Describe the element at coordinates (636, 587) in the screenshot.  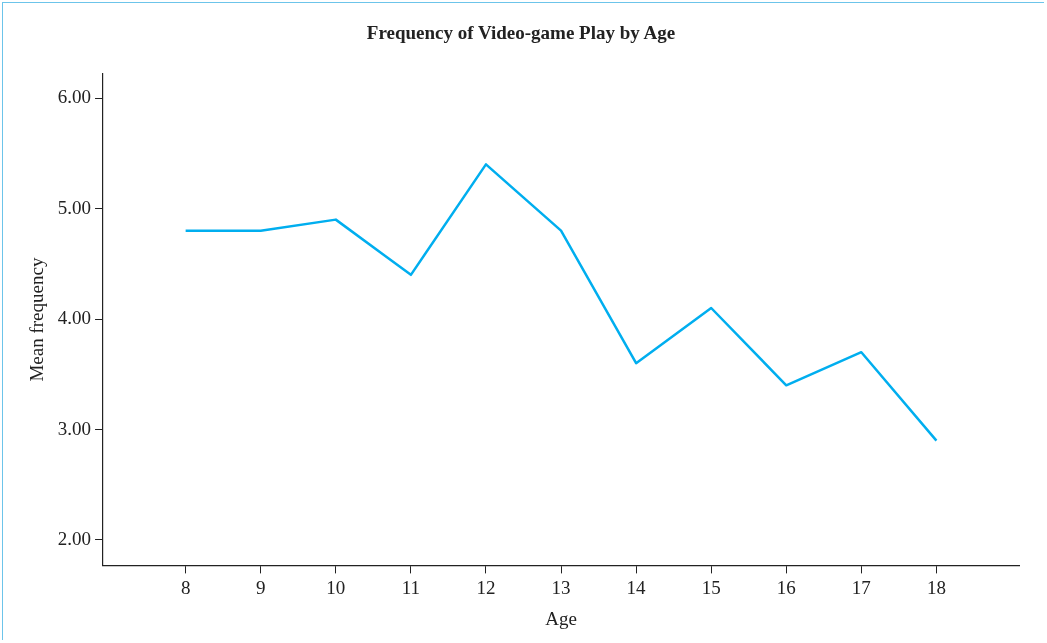
I see `x-tick-label: 14` at that location.